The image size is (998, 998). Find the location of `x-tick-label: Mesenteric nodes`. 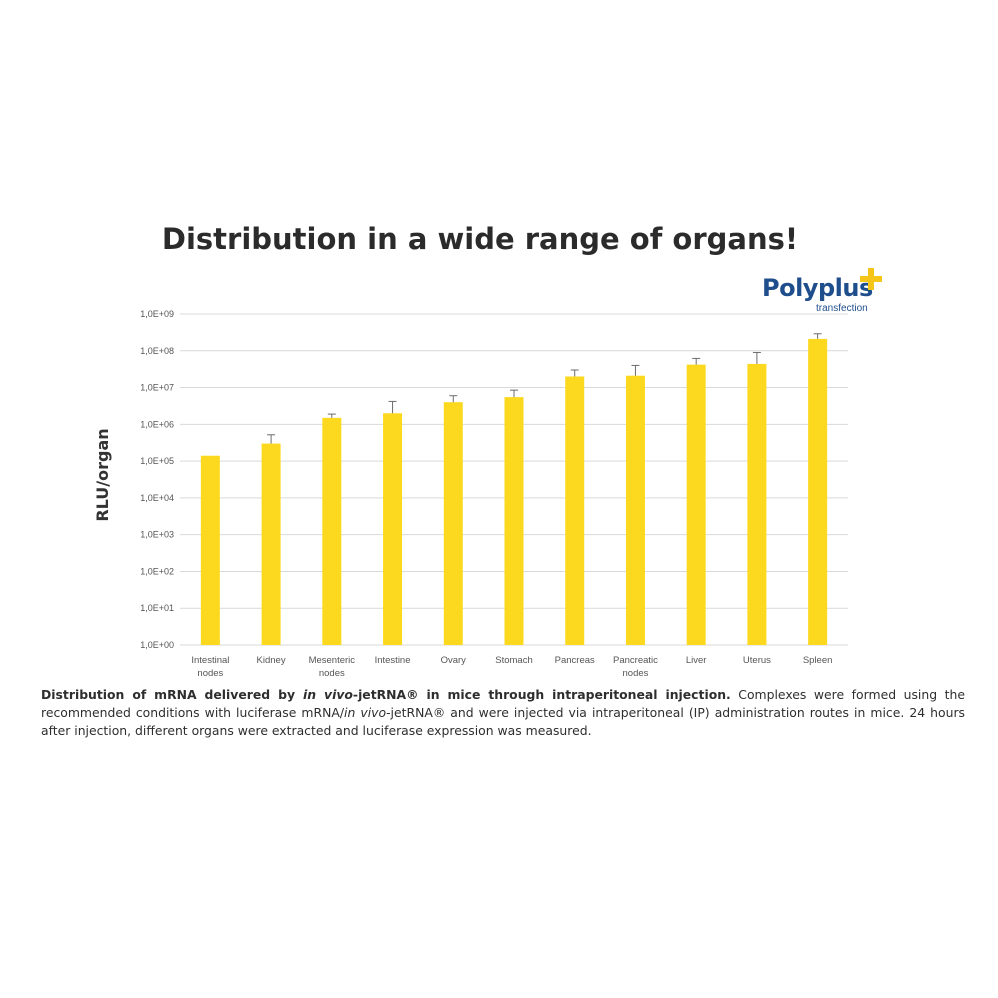

x-tick-label: Mesenteric nodes is located at coordinates (332, 667).